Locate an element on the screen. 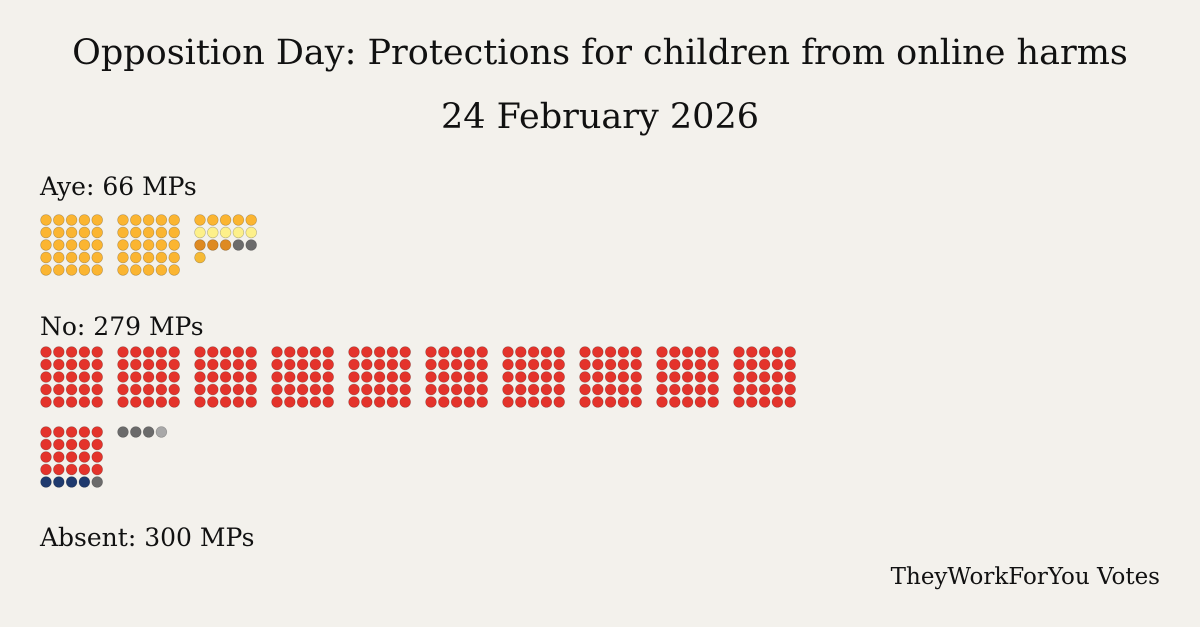 This screenshot has width=1200, height=627. date: 24 February 2026 is located at coordinates (600, 117).